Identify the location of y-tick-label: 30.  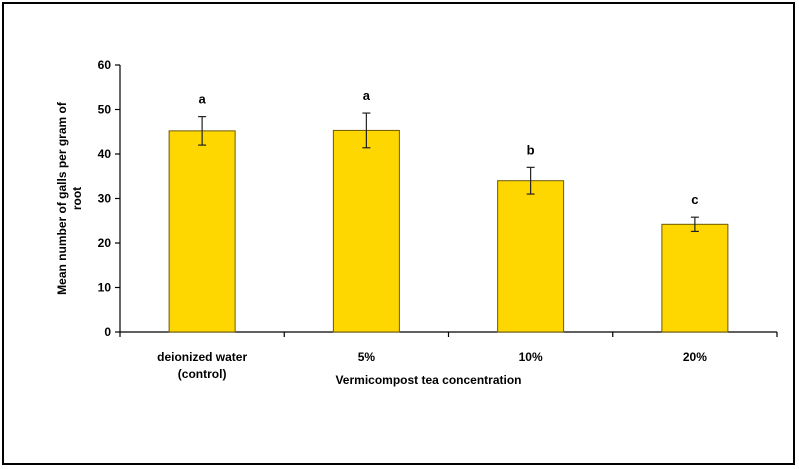
(105, 199).